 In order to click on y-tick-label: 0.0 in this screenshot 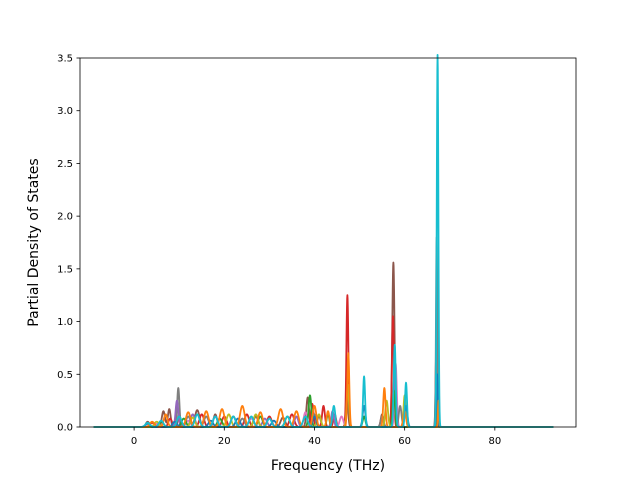, I will do `click(65, 428)`.